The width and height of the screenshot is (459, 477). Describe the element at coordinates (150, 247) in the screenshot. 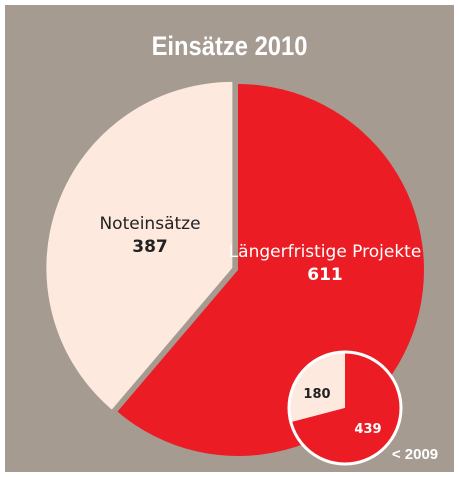

I see `value-label: 387` at that location.